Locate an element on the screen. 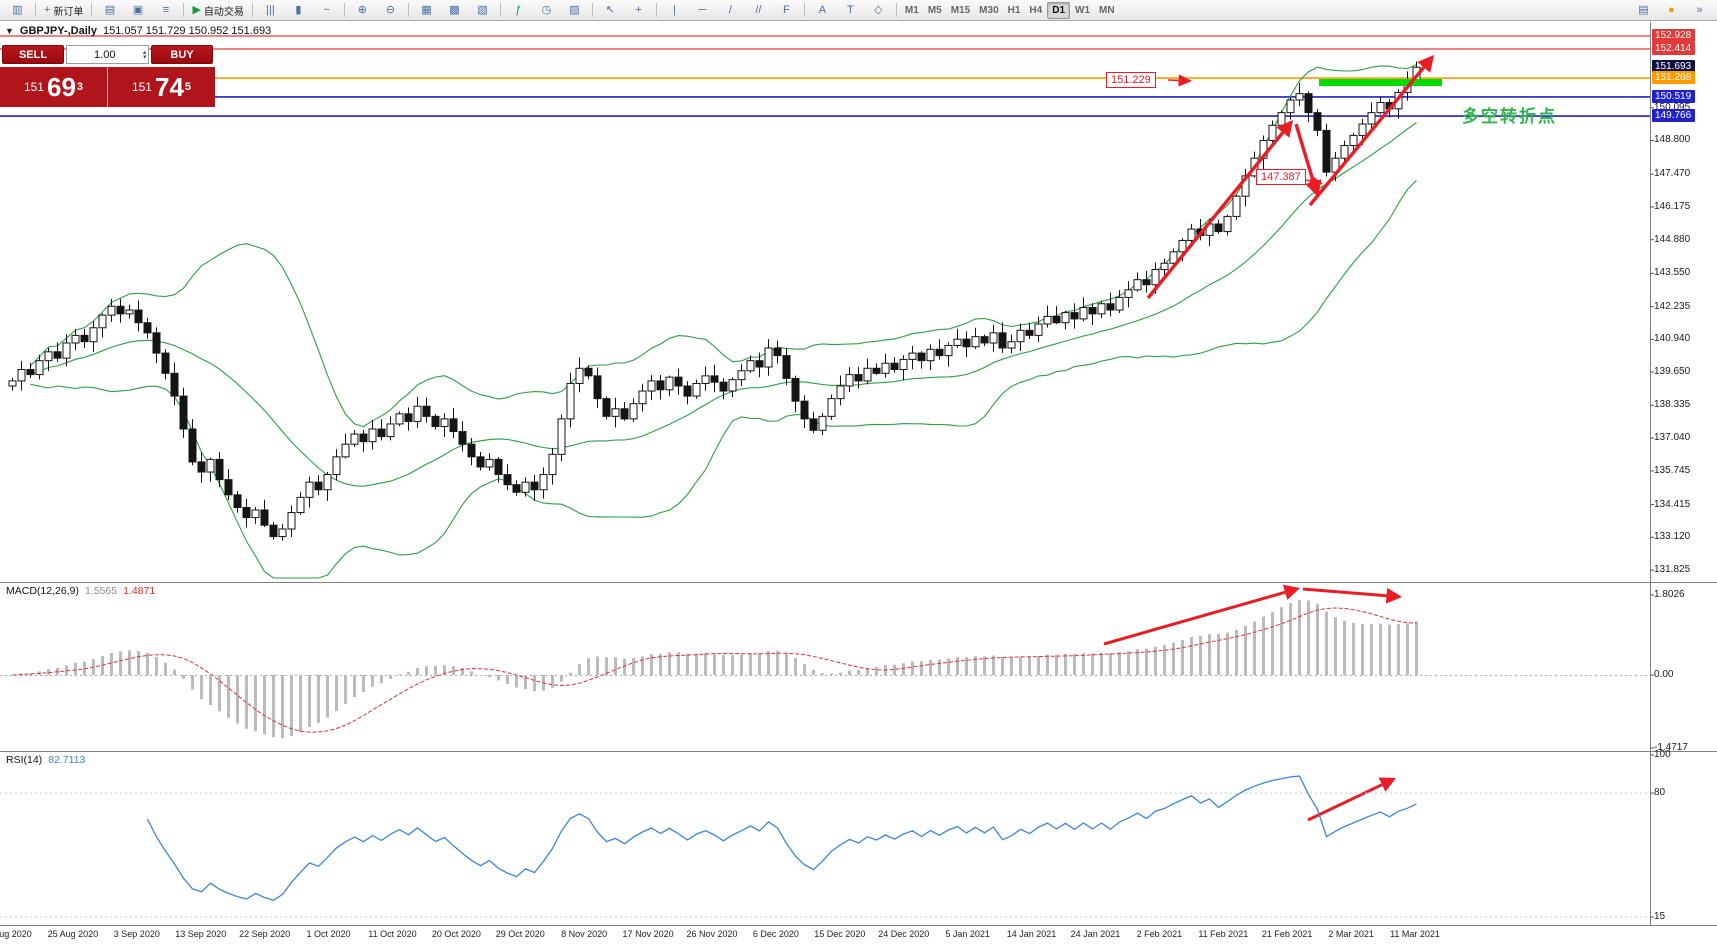 The height and width of the screenshot is (945, 1717). date-label: 2 Mar 2021 is located at coordinates (1351, 934).